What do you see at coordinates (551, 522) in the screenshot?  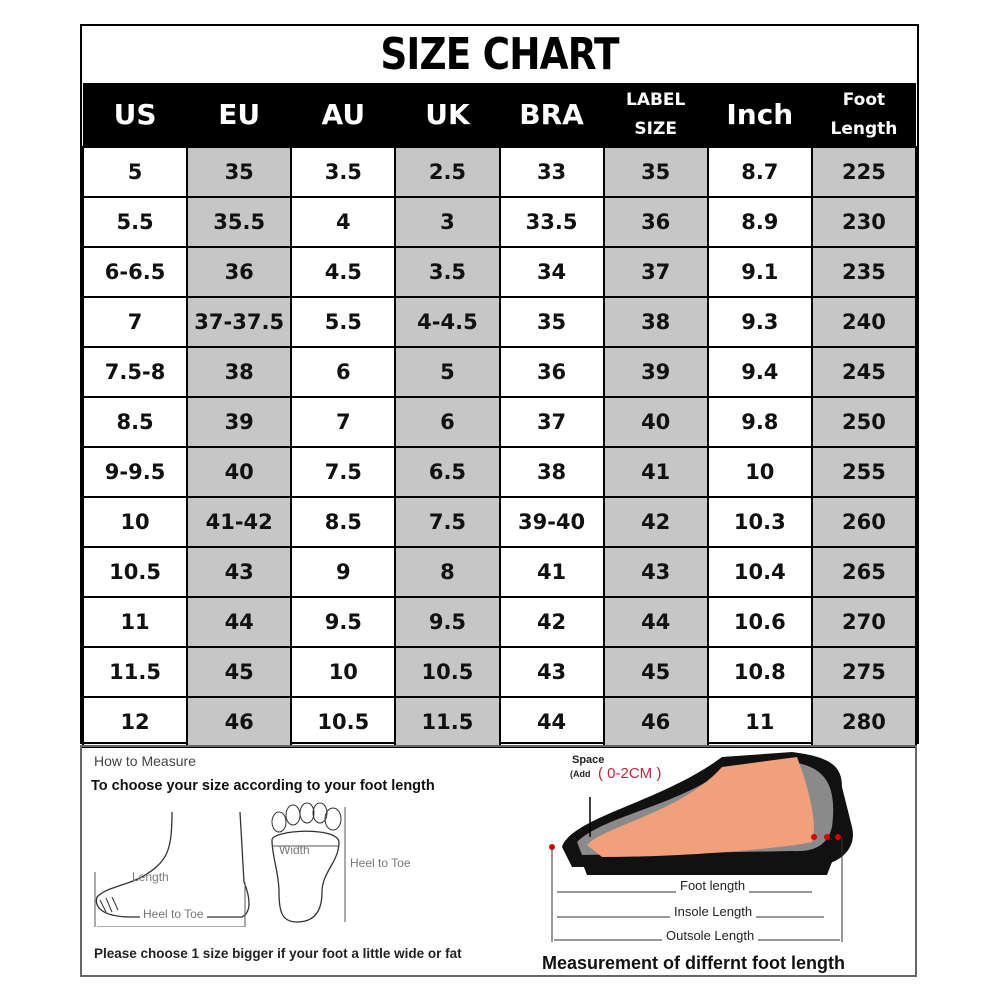 I see `table-cell: 39-40` at bounding box center [551, 522].